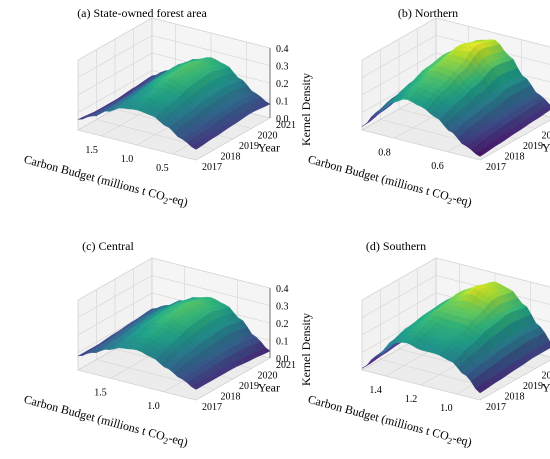  What do you see at coordinates (396, 246) in the screenshot?
I see `panel-title: (d) Southern` at bounding box center [396, 246].